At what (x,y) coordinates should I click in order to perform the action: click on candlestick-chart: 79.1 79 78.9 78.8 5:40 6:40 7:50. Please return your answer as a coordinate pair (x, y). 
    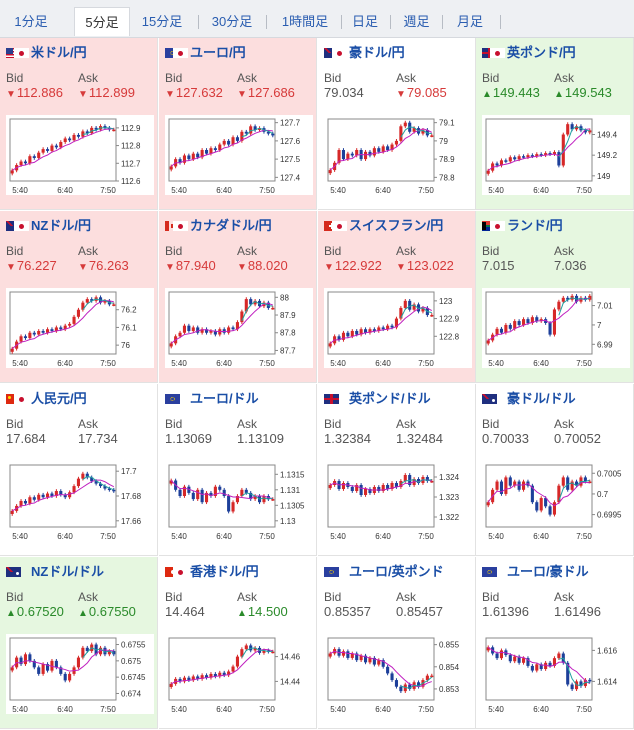
    Looking at the image, I should click on (398, 155).